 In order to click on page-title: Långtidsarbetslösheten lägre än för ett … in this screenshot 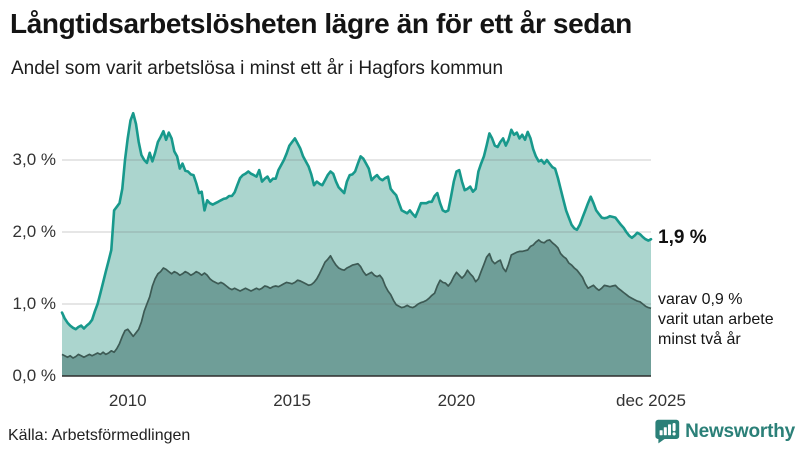, I will do `click(321, 23)`.